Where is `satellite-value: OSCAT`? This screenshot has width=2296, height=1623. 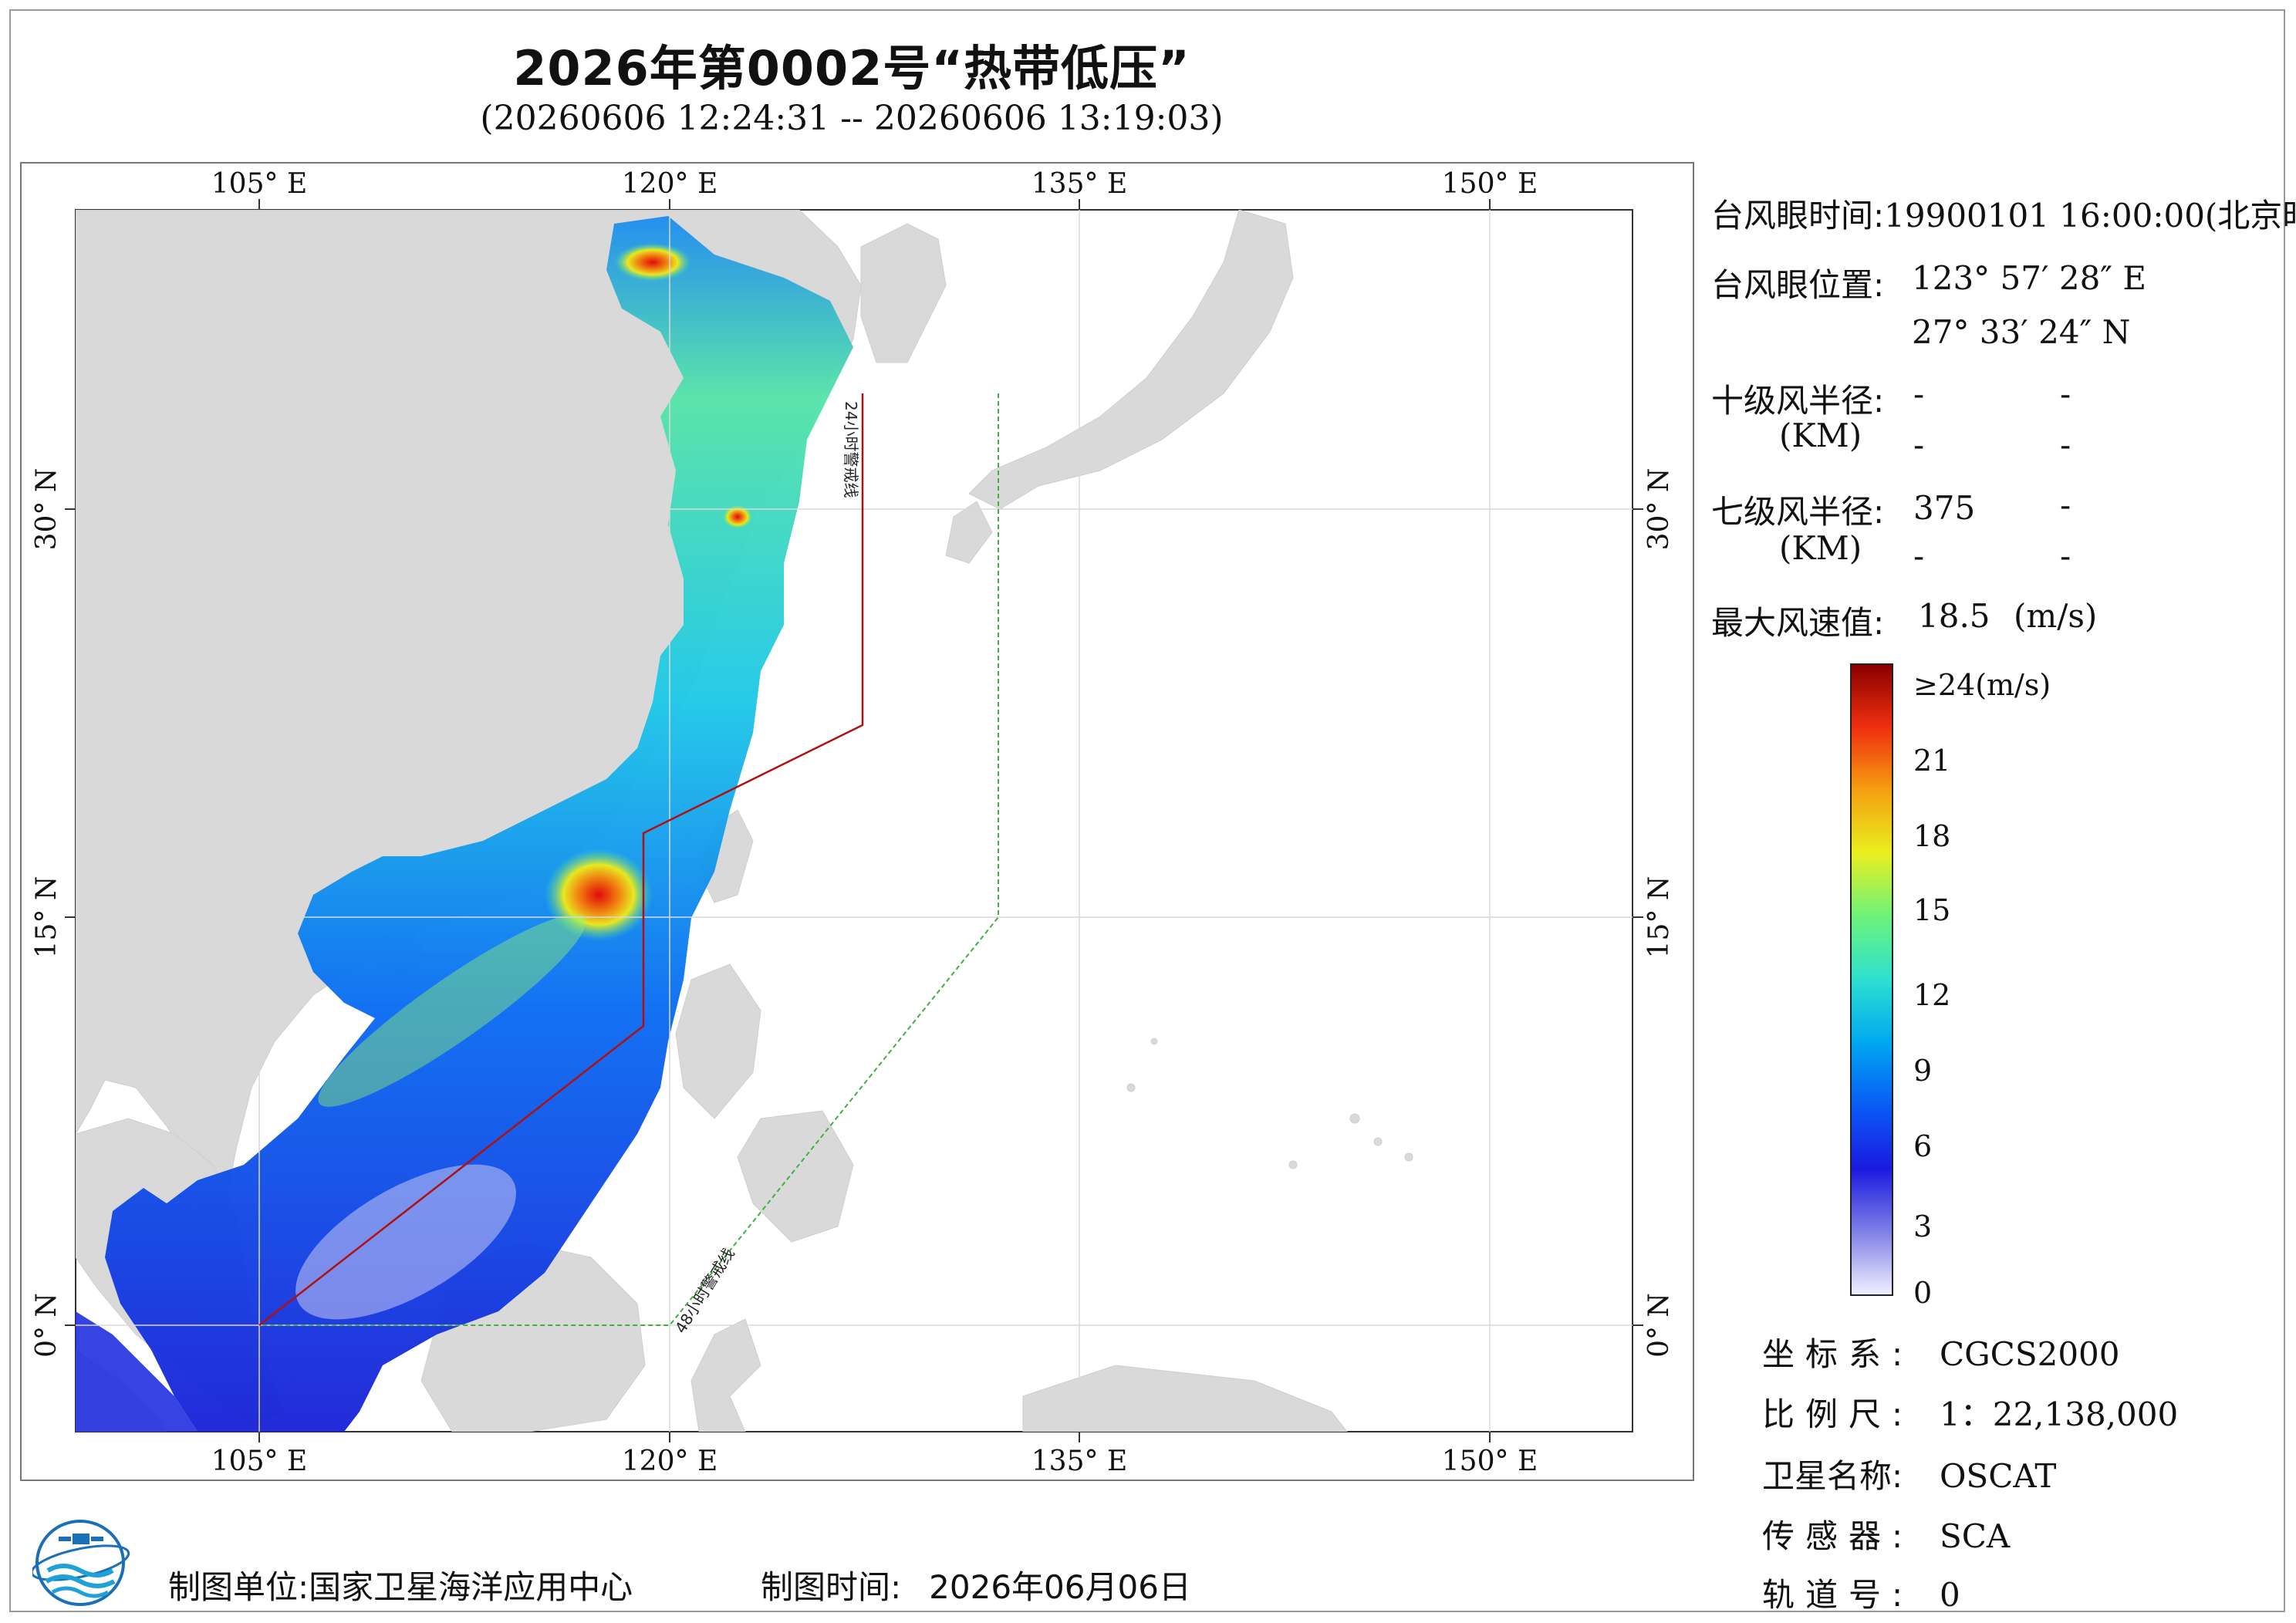
satellite-value: OSCAT is located at coordinates (1998, 1476).